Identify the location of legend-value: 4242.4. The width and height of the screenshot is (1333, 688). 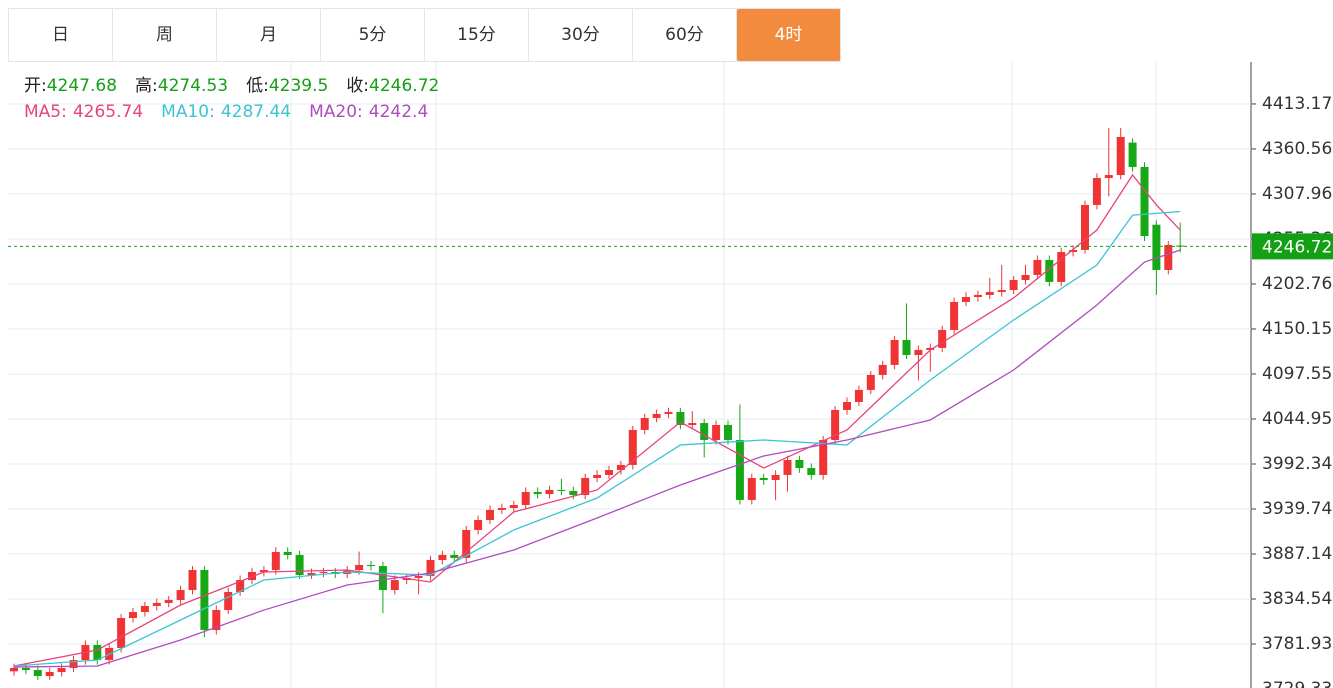
(398, 112).